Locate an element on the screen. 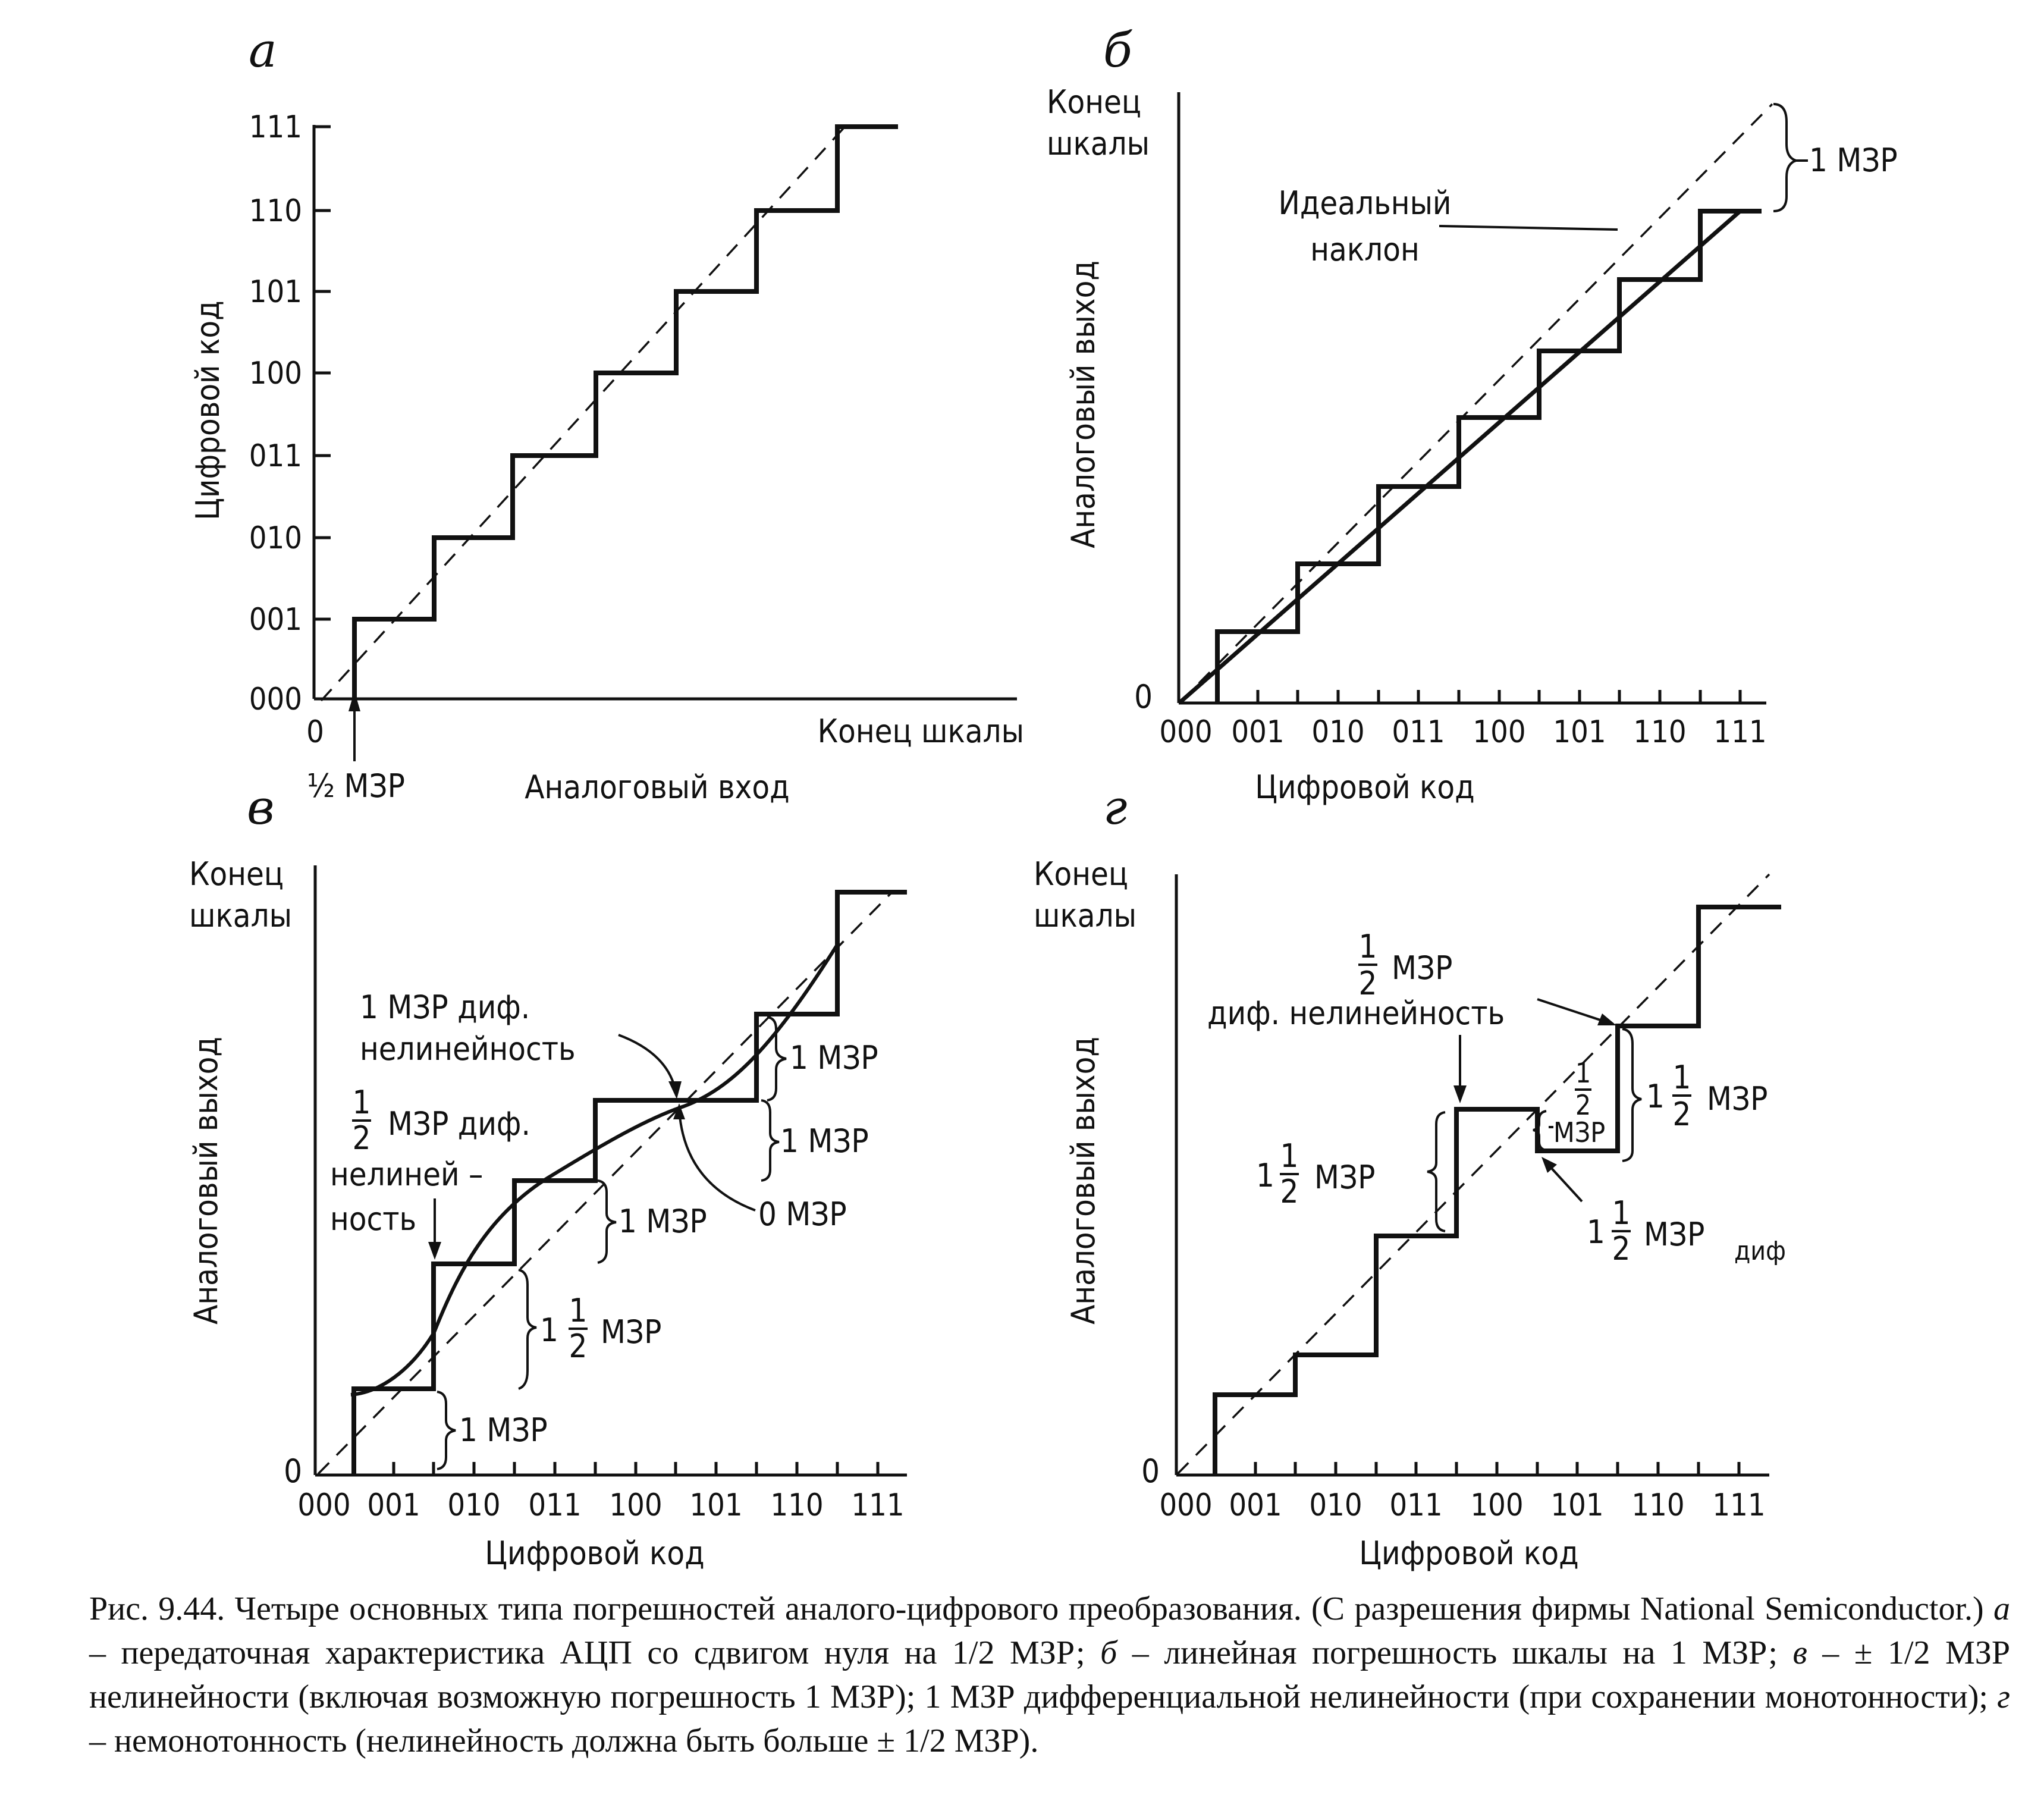  panel-d-small-den: 2 is located at coordinates (1583, 1105).